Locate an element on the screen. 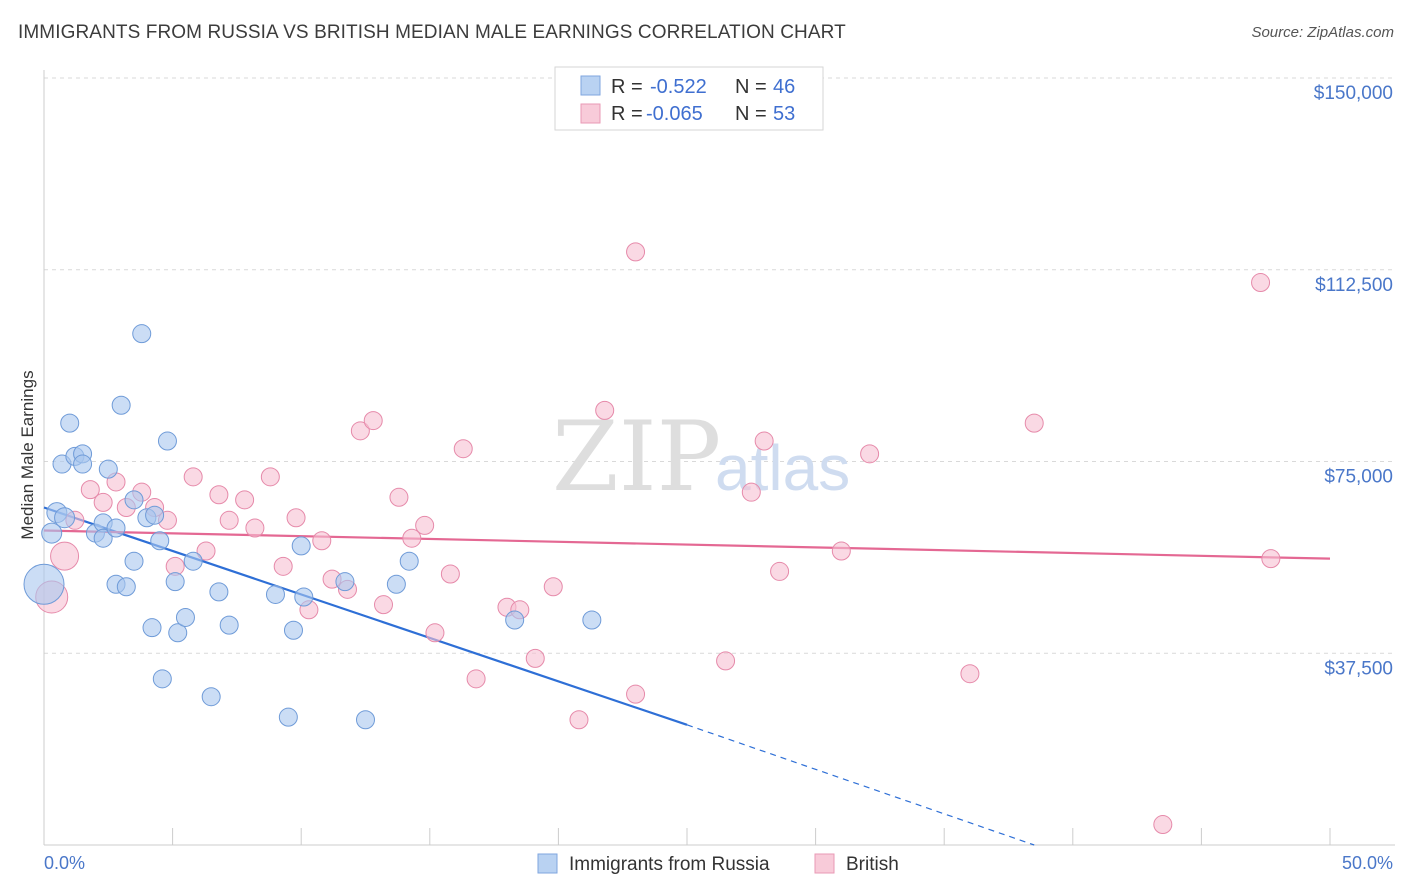 The height and width of the screenshot is (892, 1406). legend-r-value-1: -0.522 is located at coordinates (678, 87).